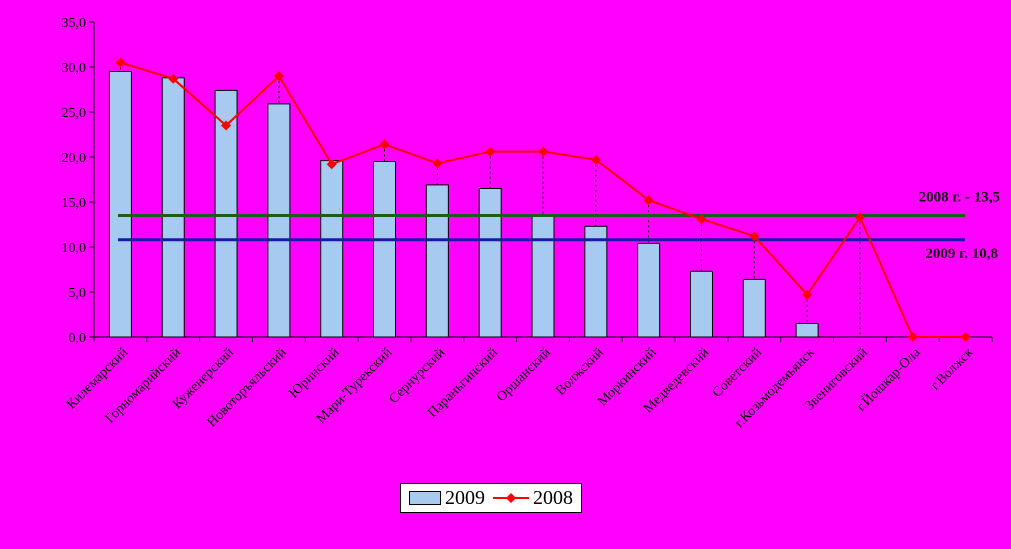 This screenshot has width=1011, height=549. Describe the element at coordinates (961, 254) in the screenshot. I see `reference-line-label: 2009 г. 10,8` at that location.